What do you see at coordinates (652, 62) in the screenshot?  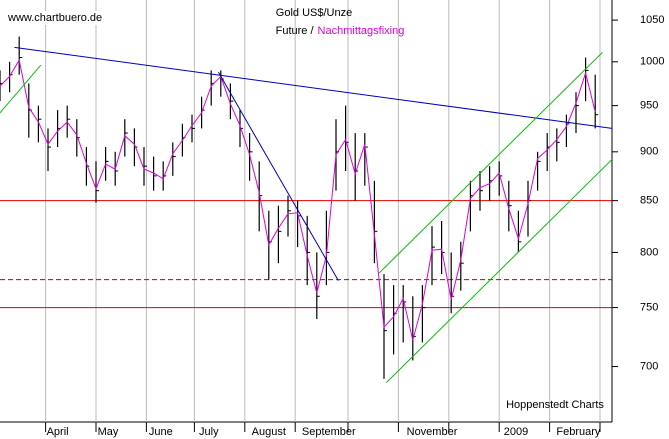 I see `y-tick-label: 1000` at bounding box center [652, 62].